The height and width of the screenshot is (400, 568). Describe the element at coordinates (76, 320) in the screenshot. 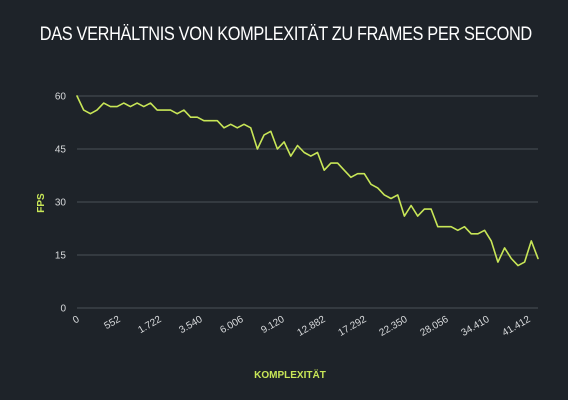

I see `x-tick-label: 0` at that location.